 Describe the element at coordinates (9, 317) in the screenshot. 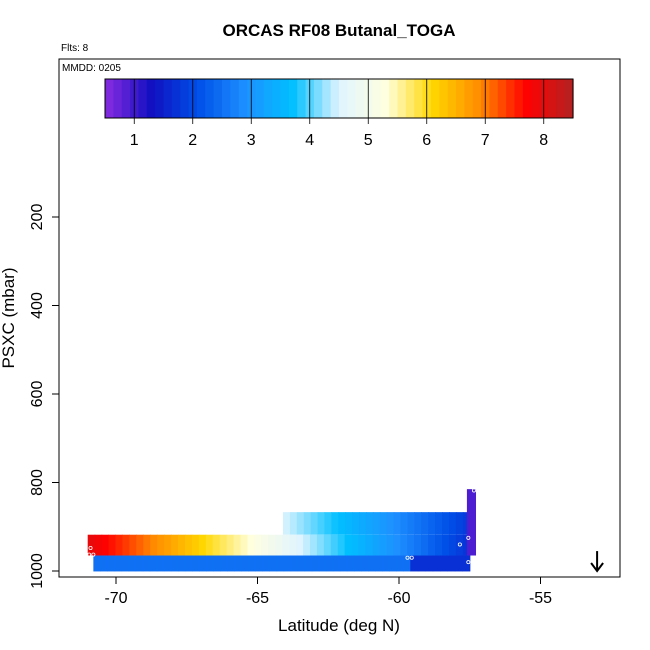

I see `y-axis-label: PSXC (mbar)` at that location.